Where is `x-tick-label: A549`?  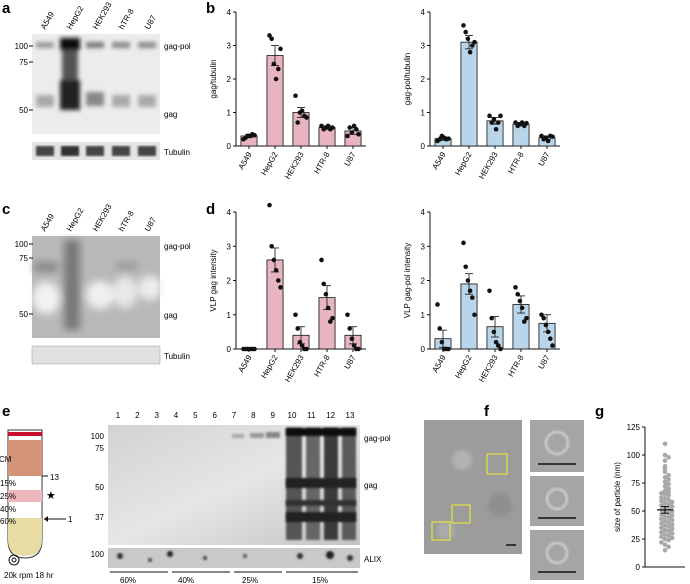 x-tick-label: A549 is located at coordinates (439, 363).